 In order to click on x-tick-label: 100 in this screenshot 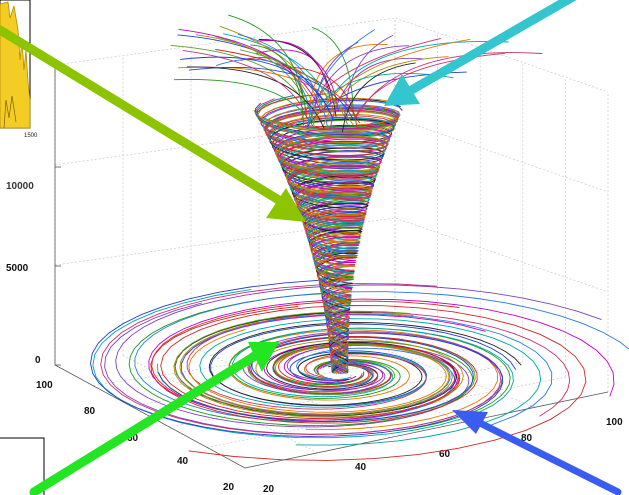, I will do `click(614, 422)`.